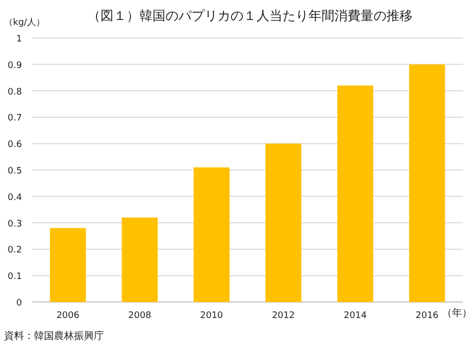 Image resolution: width=474 pixels, height=349 pixels. I want to click on x-axis-title: （年）, so click(457, 313).